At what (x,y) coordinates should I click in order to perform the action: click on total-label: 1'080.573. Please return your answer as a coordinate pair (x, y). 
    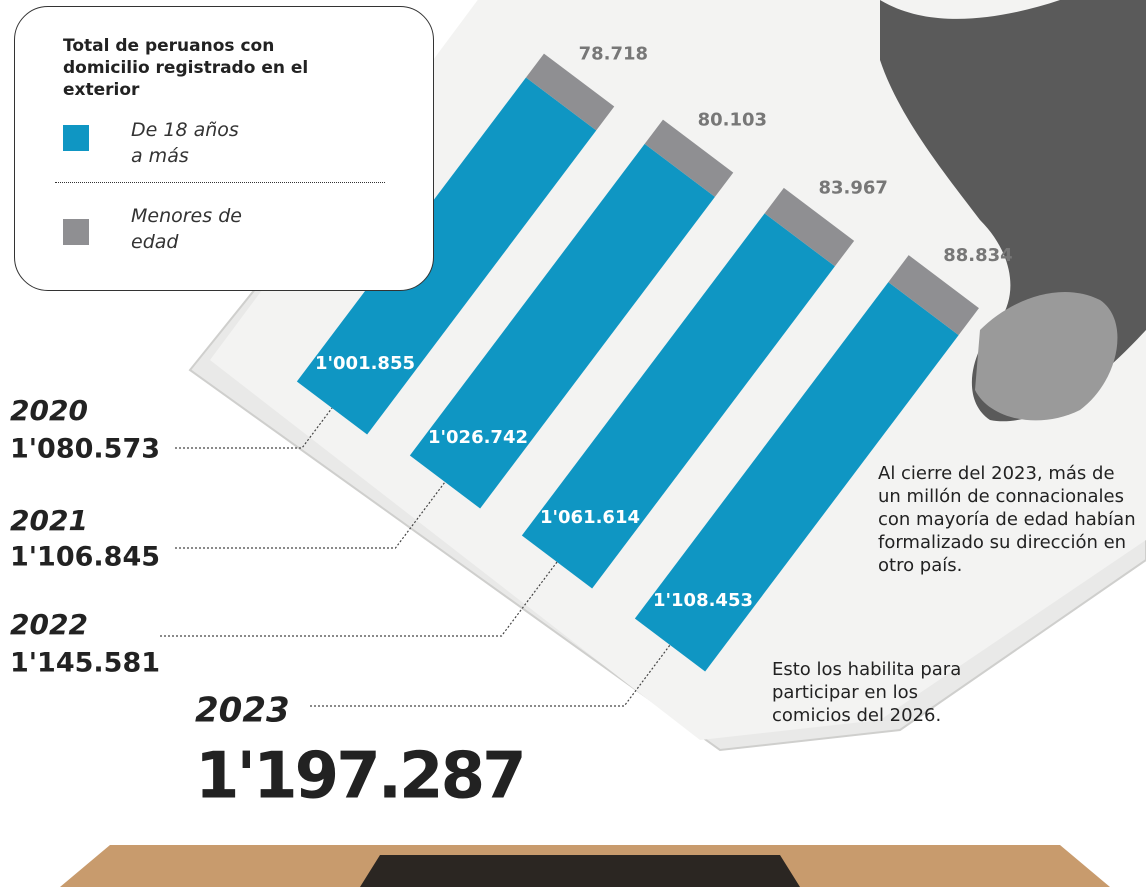
    Looking at the image, I should click on (85, 449).